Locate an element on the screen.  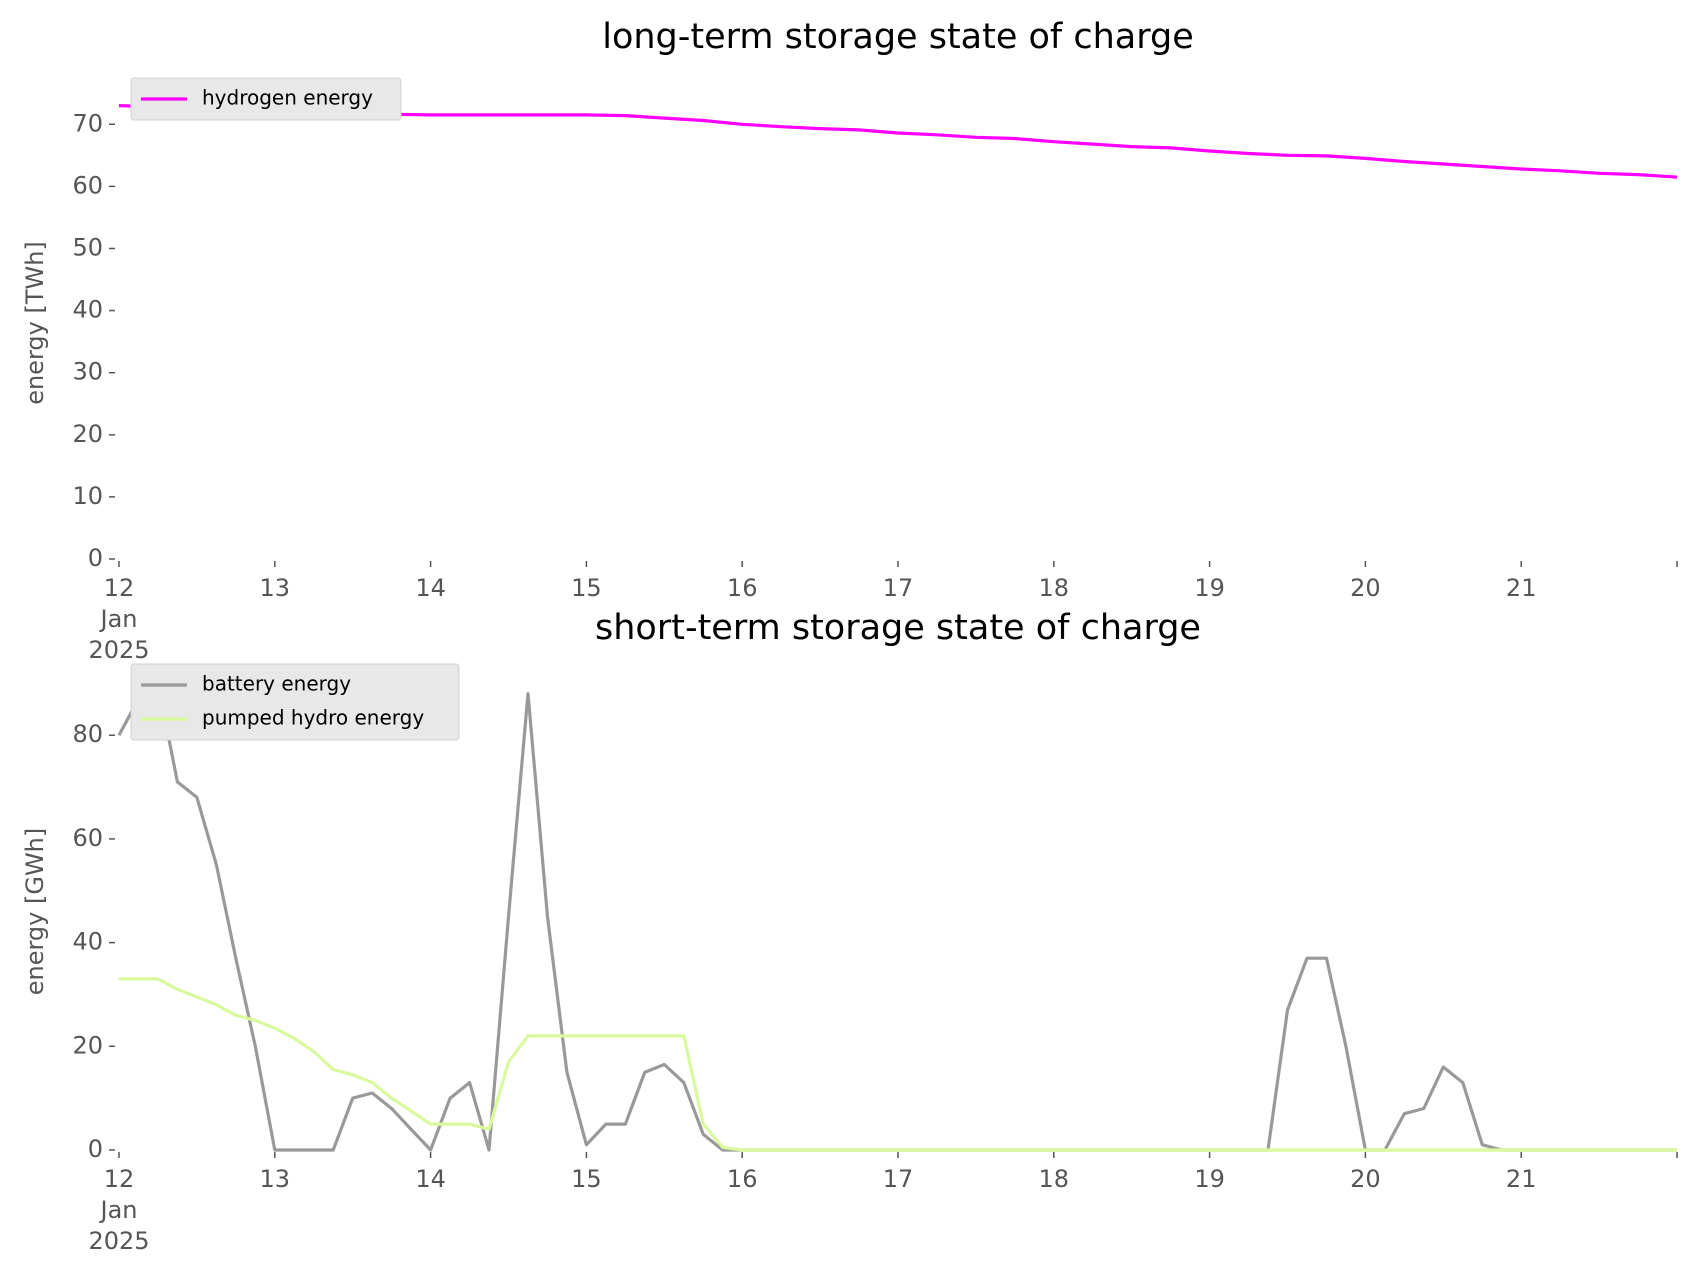
chart-title: short-term storage state of charge is located at coordinates (898, 628).